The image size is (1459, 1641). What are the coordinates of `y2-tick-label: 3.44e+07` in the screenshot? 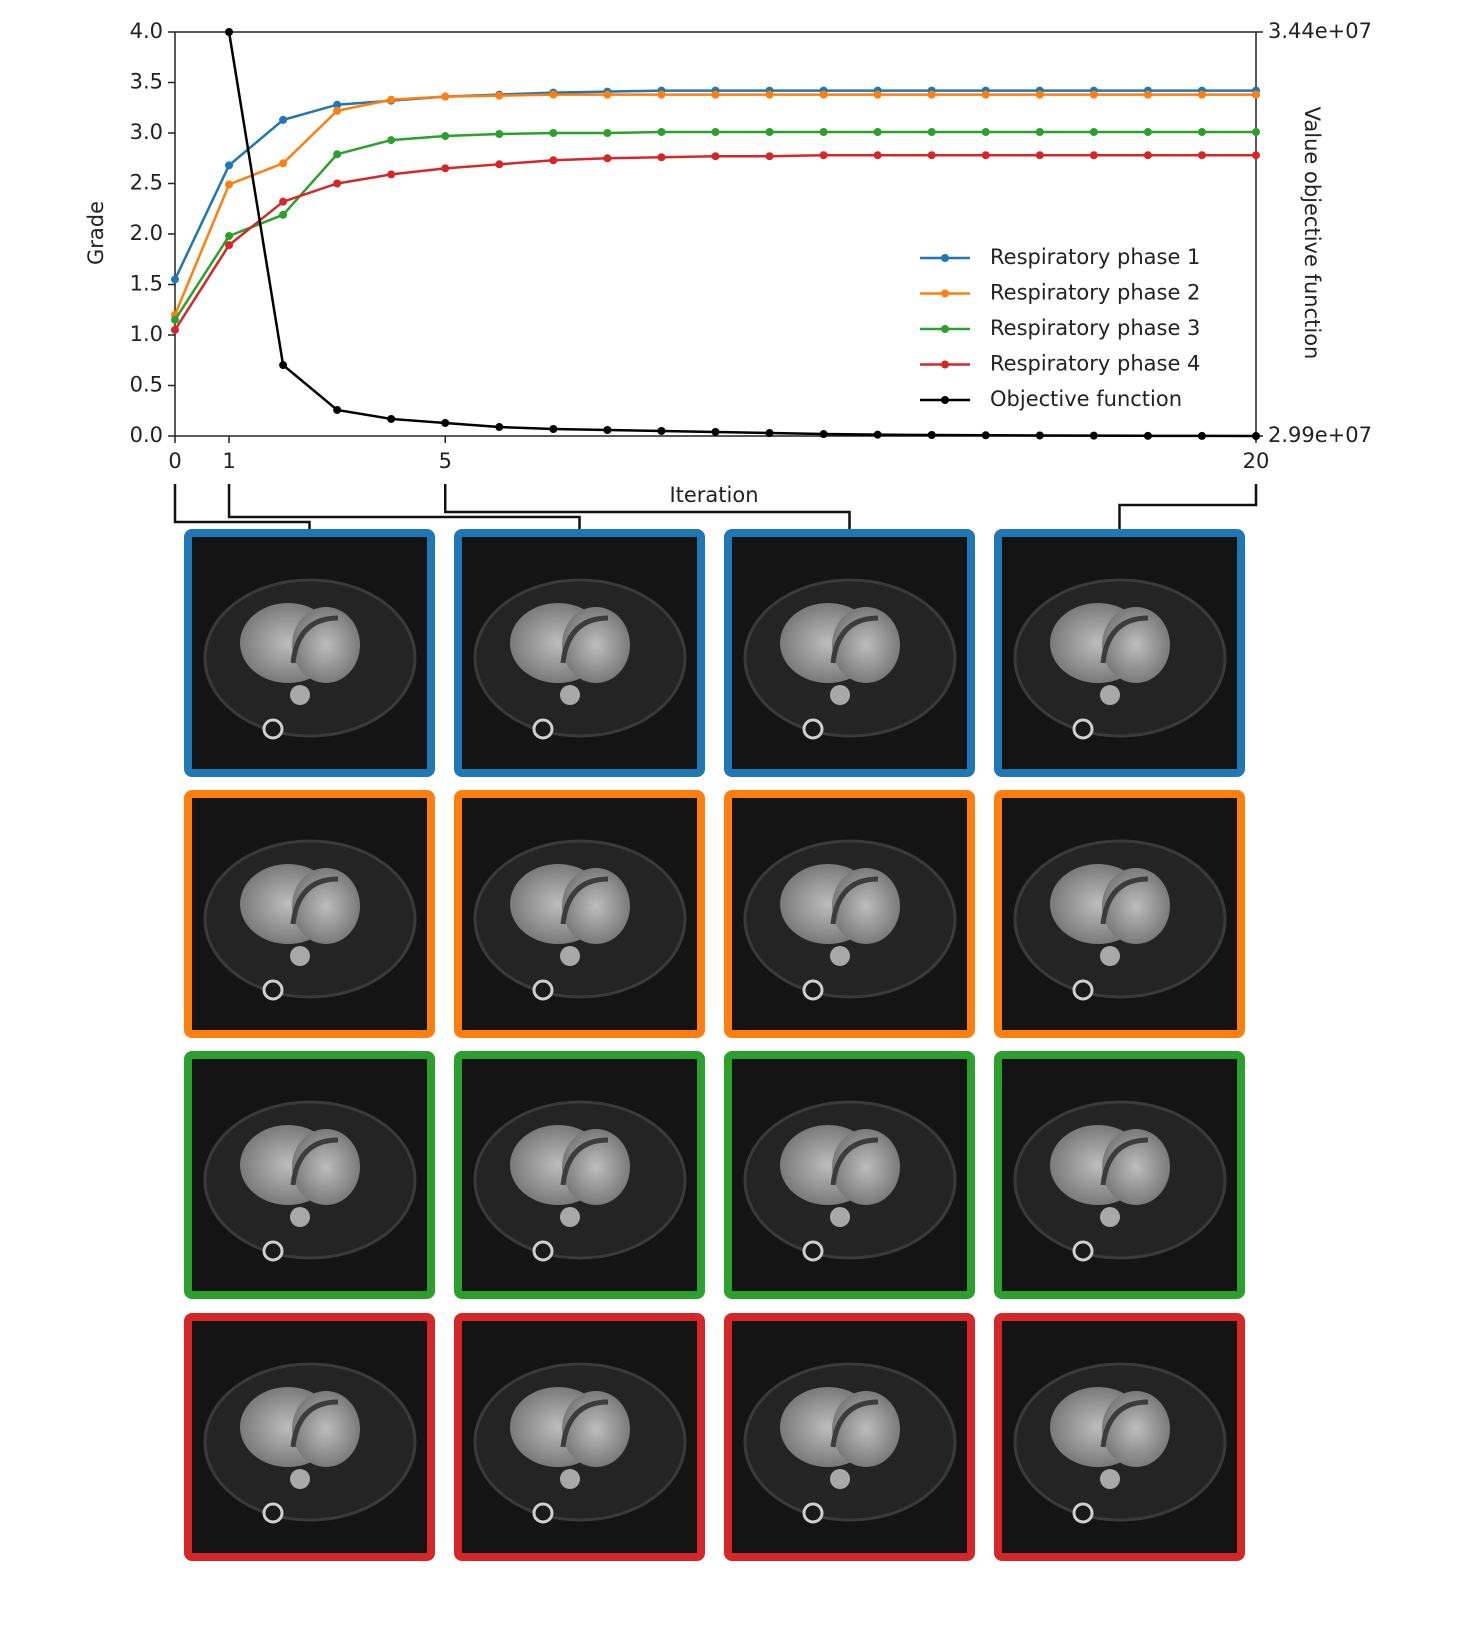 It's located at (1320, 31).